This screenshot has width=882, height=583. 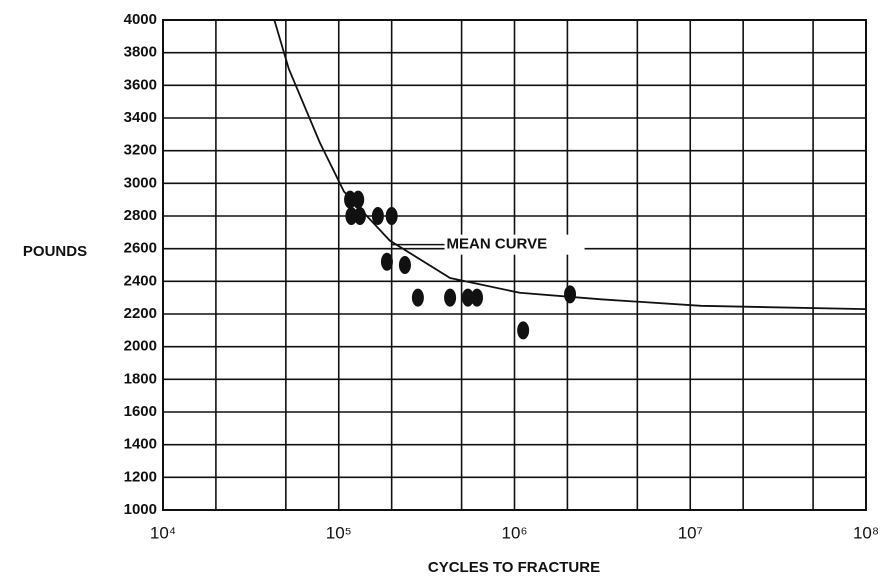 What do you see at coordinates (140, 509) in the screenshot?
I see `y-tick-label: 1000` at bounding box center [140, 509].